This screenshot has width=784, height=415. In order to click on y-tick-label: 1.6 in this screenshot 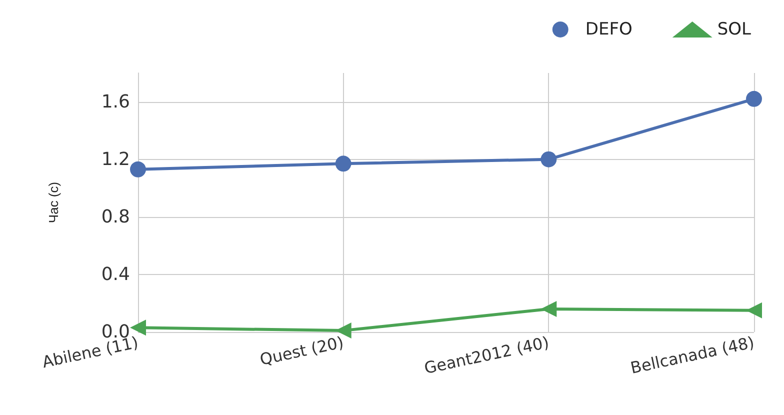, I will do `click(115, 101)`.